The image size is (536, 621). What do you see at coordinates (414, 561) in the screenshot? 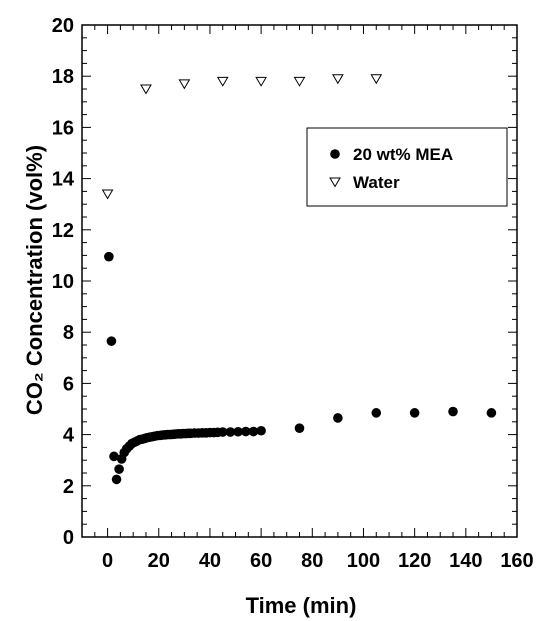
I see `x-tick-label: 120` at bounding box center [414, 561].